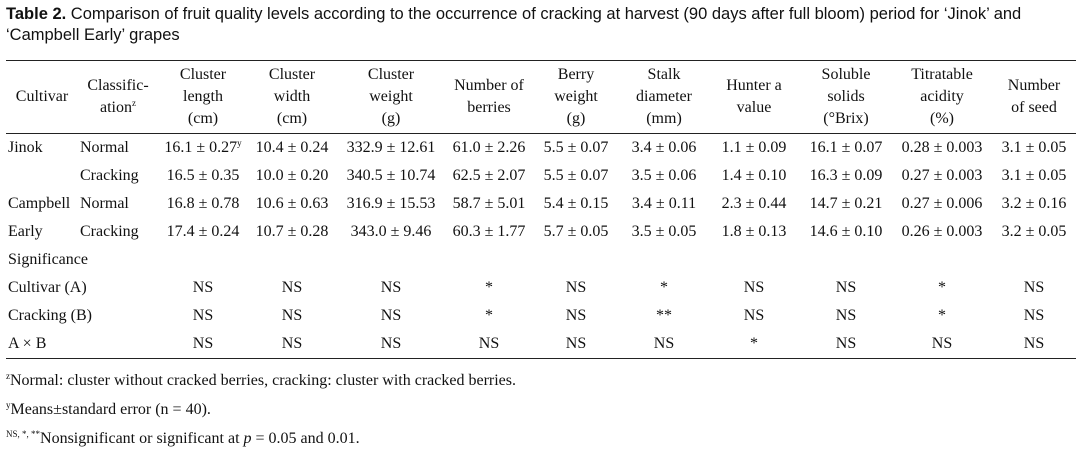 Image resolution: width=1083 pixels, height=451 pixels. Describe the element at coordinates (942, 148) in the screenshot. I see `value-cell: 0.28 ± 0.003` at that location.